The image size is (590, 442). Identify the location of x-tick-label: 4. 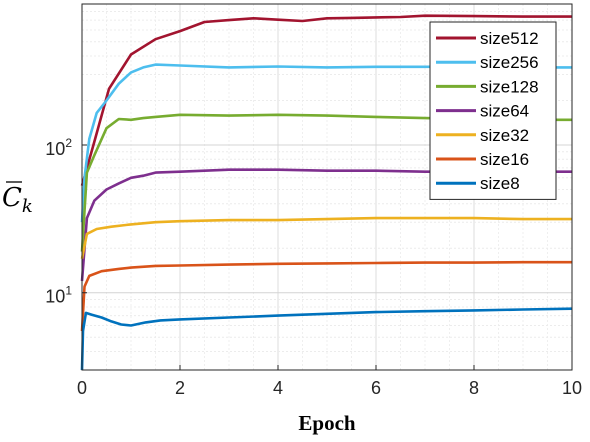
(278, 388).